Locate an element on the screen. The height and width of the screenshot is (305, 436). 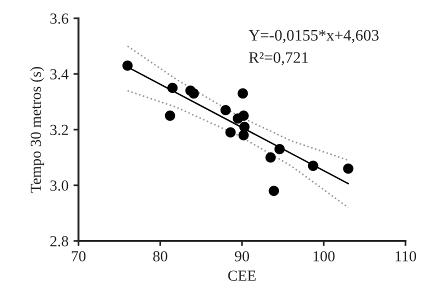
x-tick-label: 90 is located at coordinates (242, 256).